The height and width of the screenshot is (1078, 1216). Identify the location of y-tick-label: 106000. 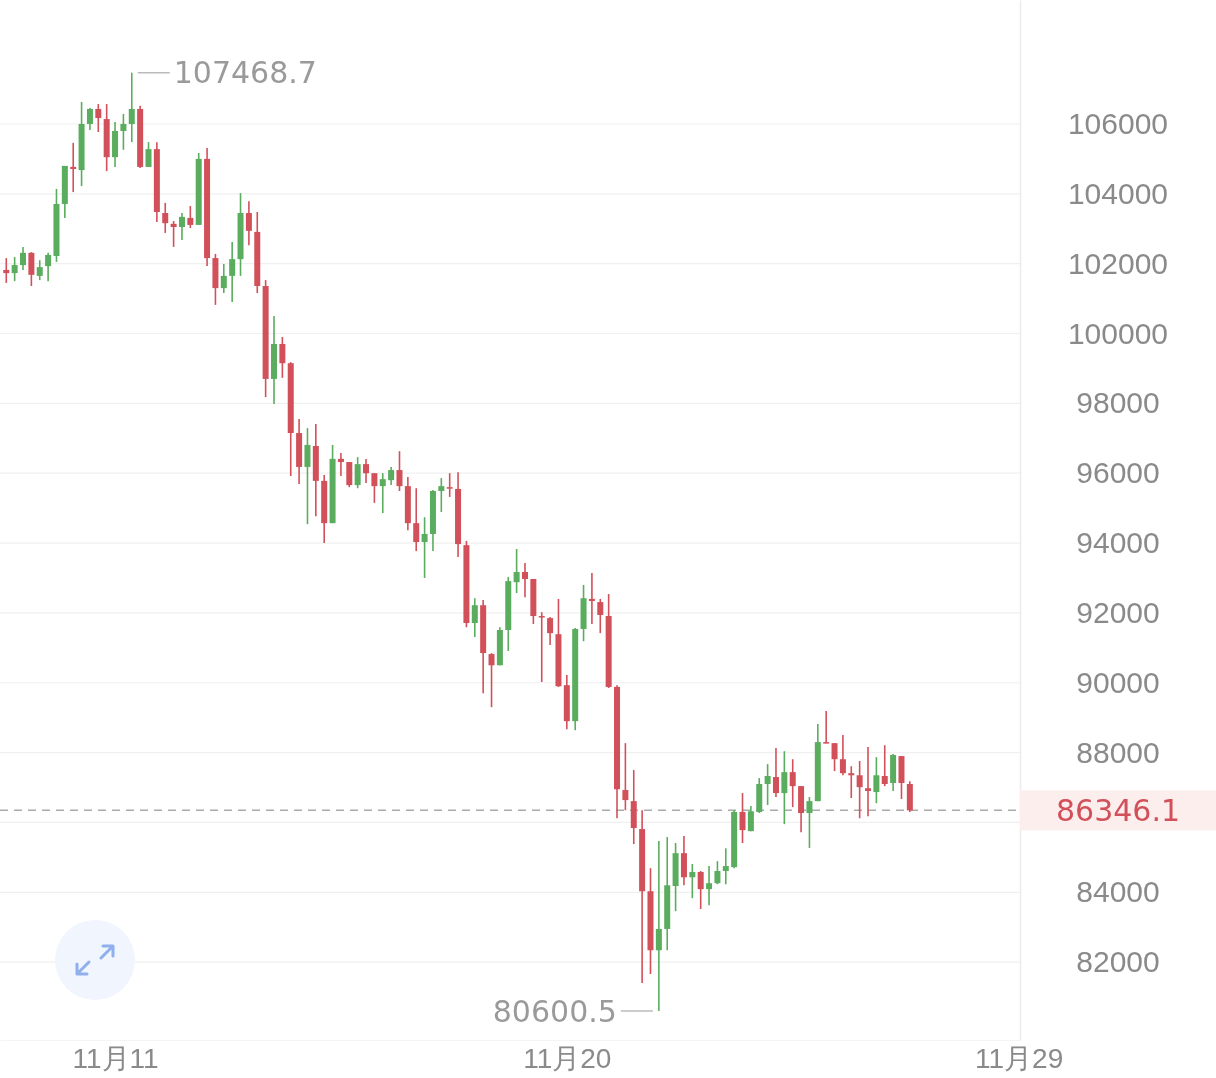
(1118, 124).